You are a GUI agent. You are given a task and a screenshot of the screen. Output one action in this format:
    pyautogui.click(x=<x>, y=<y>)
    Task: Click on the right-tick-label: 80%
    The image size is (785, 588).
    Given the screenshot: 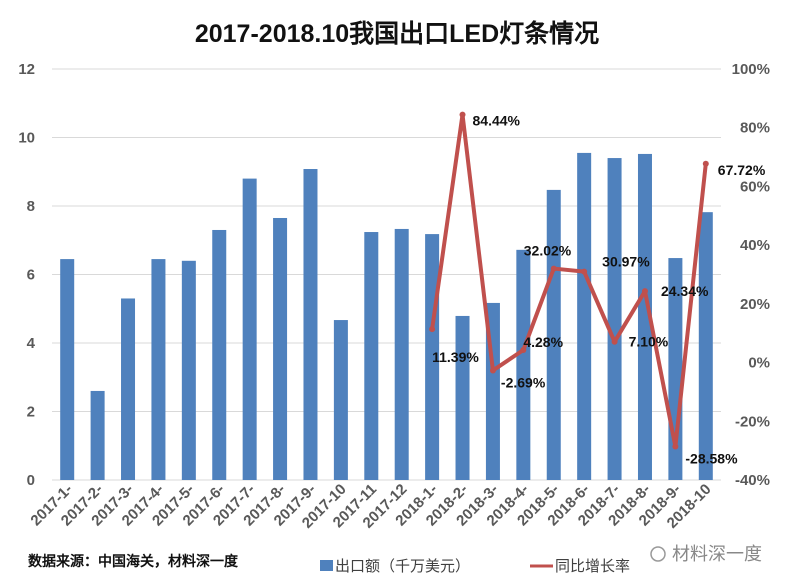 What is the action you would take?
    pyautogui.click(x=755, y=128)
    